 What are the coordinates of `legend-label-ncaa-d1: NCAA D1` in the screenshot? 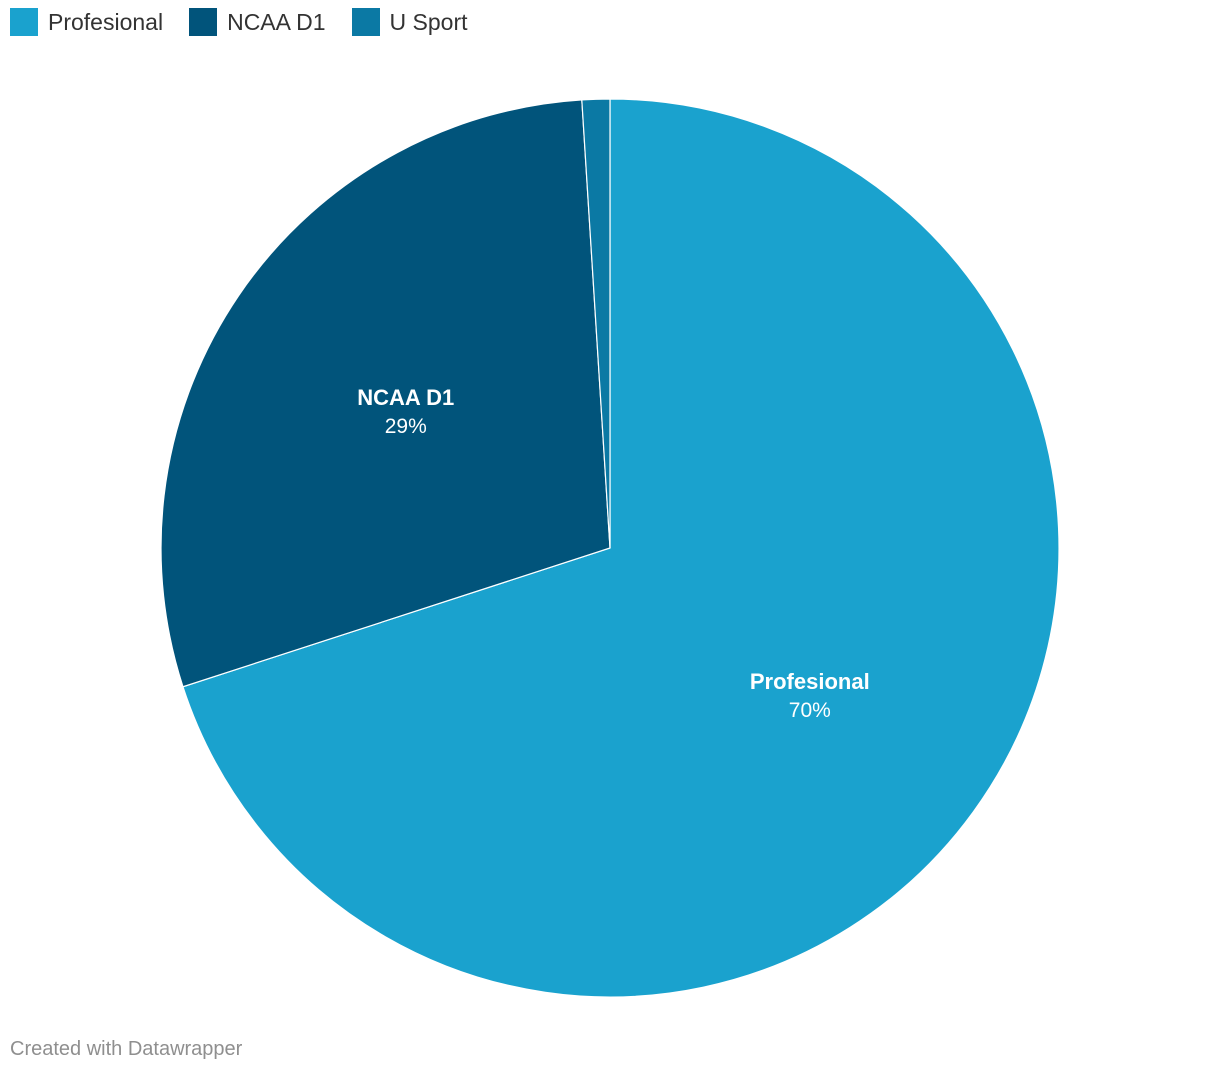 It's located at (276, 22).